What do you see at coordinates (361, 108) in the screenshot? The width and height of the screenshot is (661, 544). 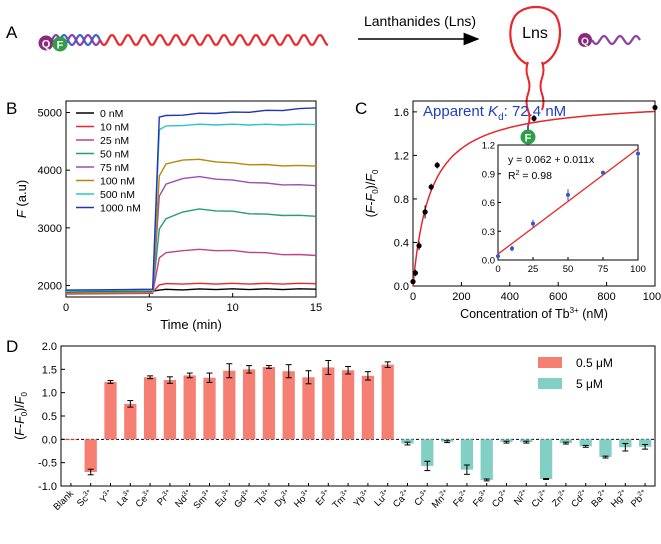 I see `panel-label-c: C` at bounding box center [361, 108].